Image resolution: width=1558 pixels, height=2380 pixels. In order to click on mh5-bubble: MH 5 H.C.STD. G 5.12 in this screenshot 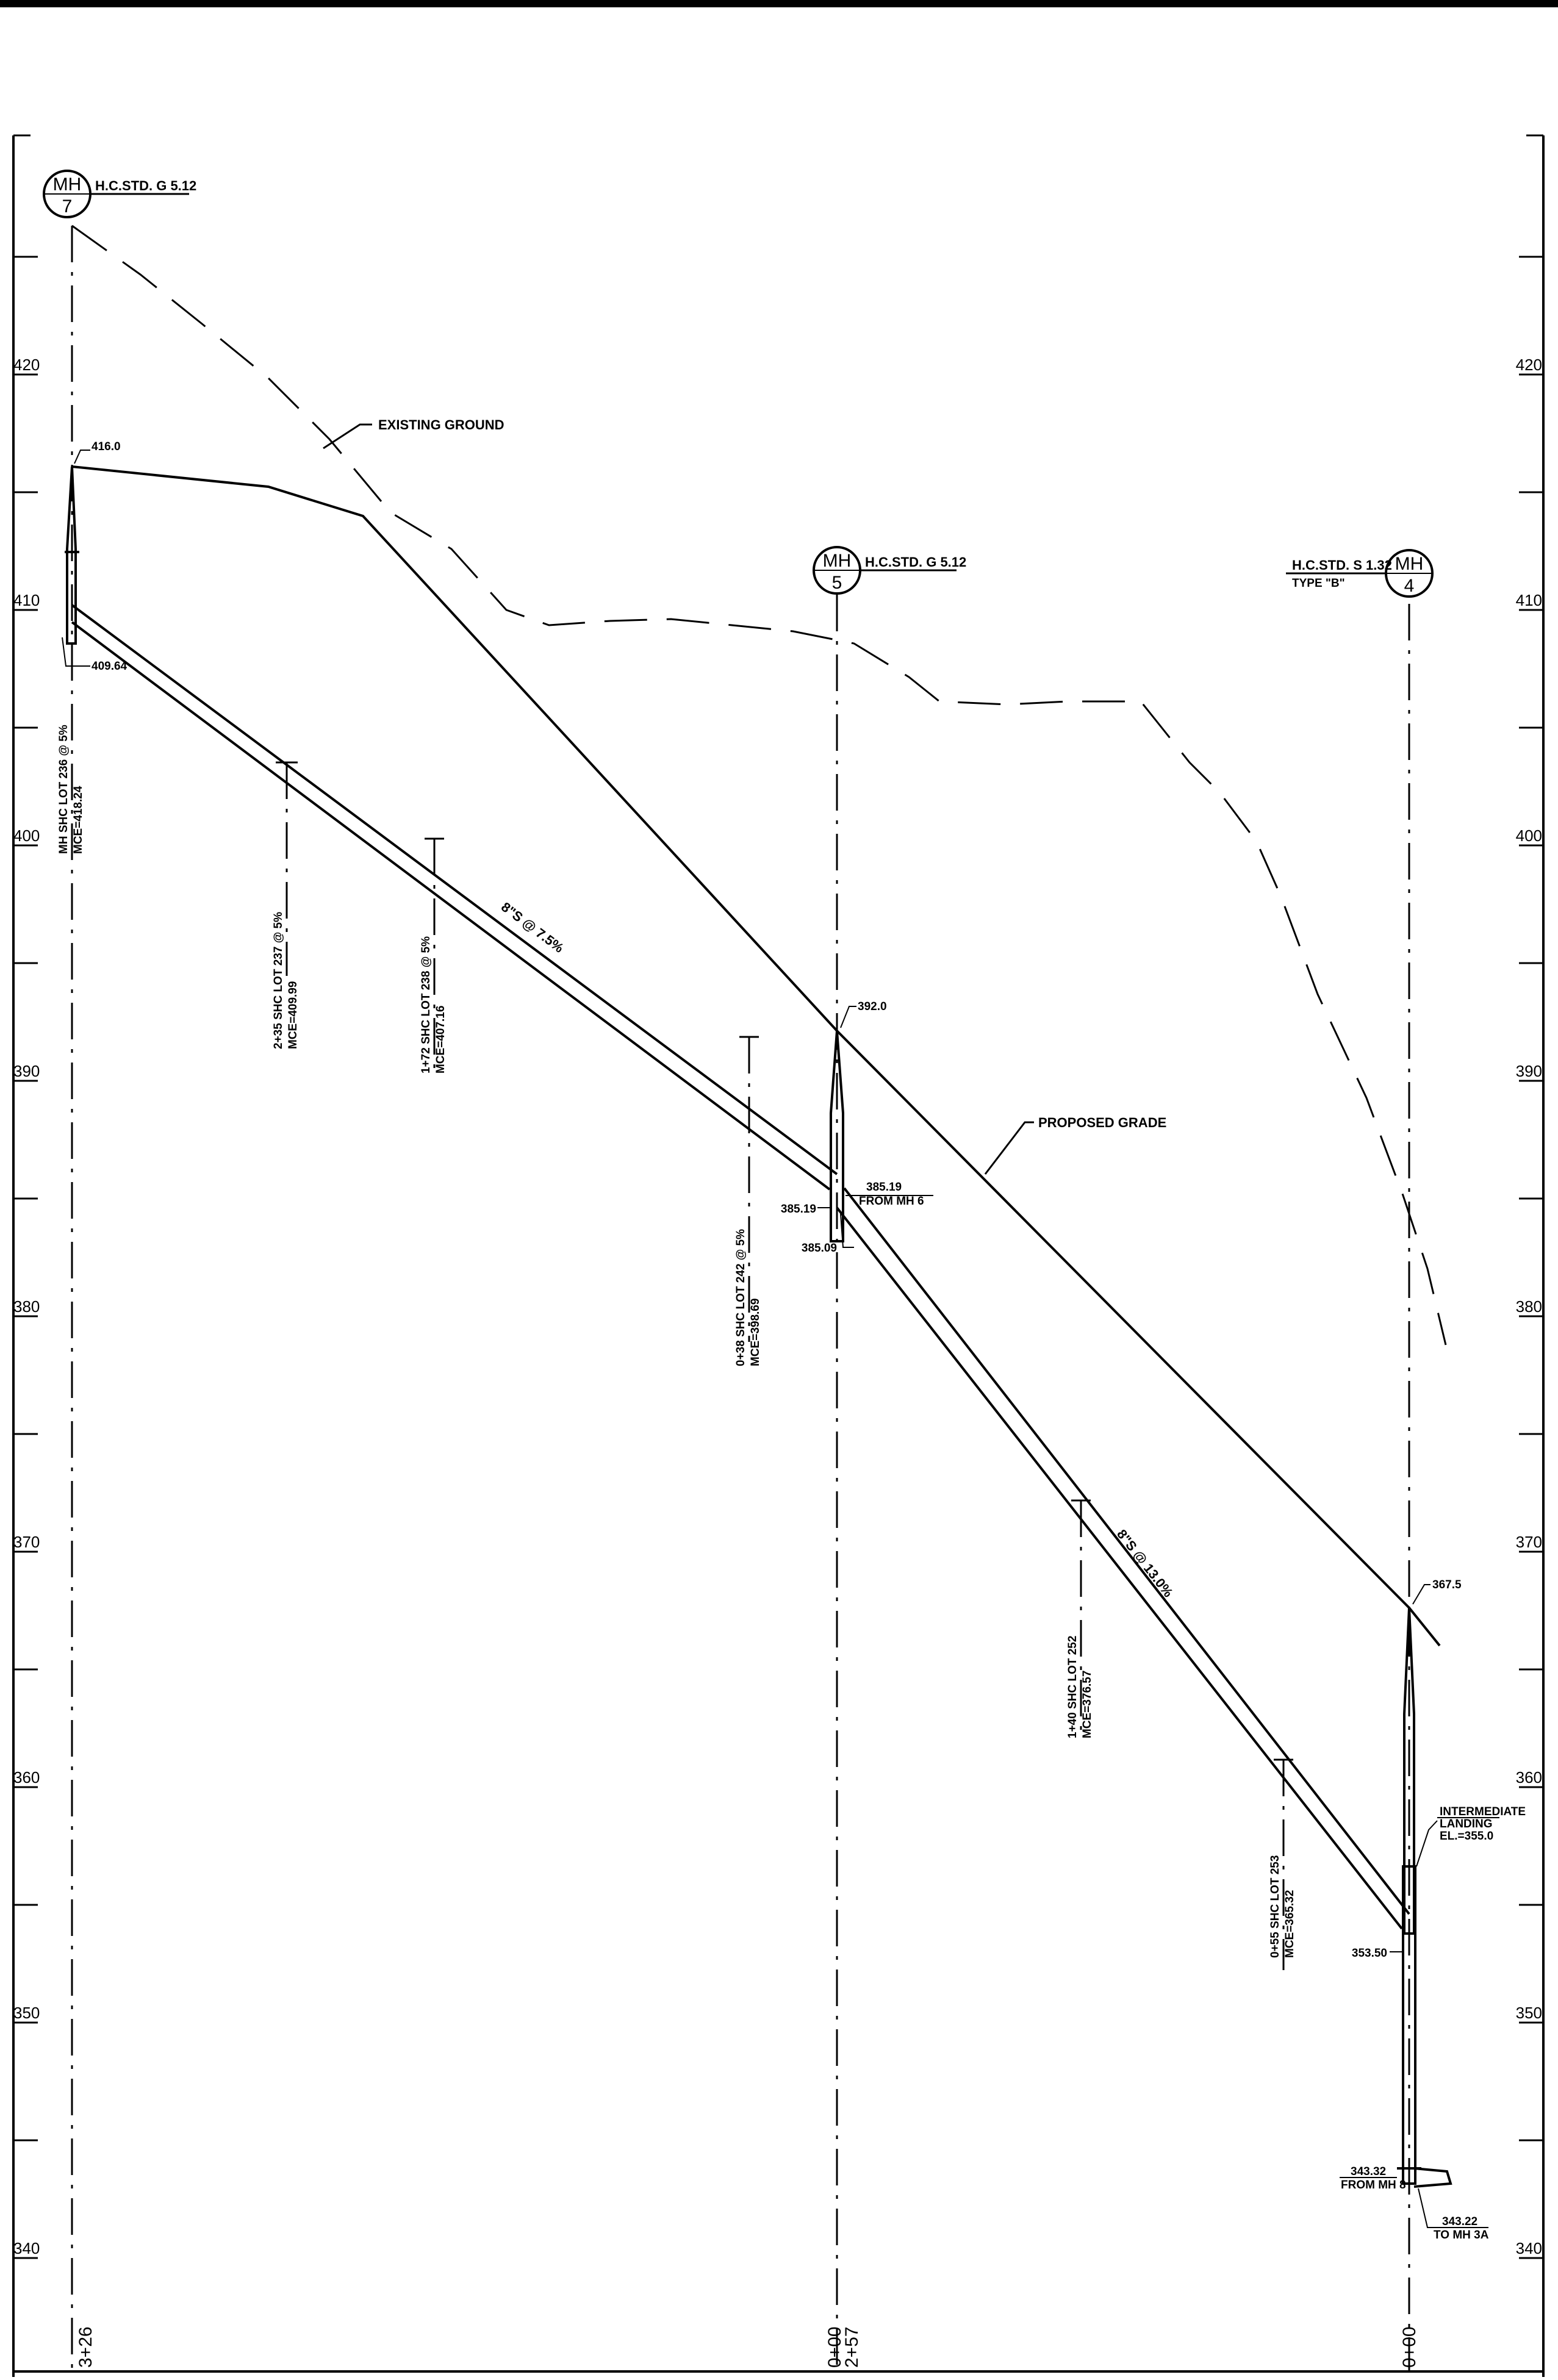, I will do `click(889, 570)`.